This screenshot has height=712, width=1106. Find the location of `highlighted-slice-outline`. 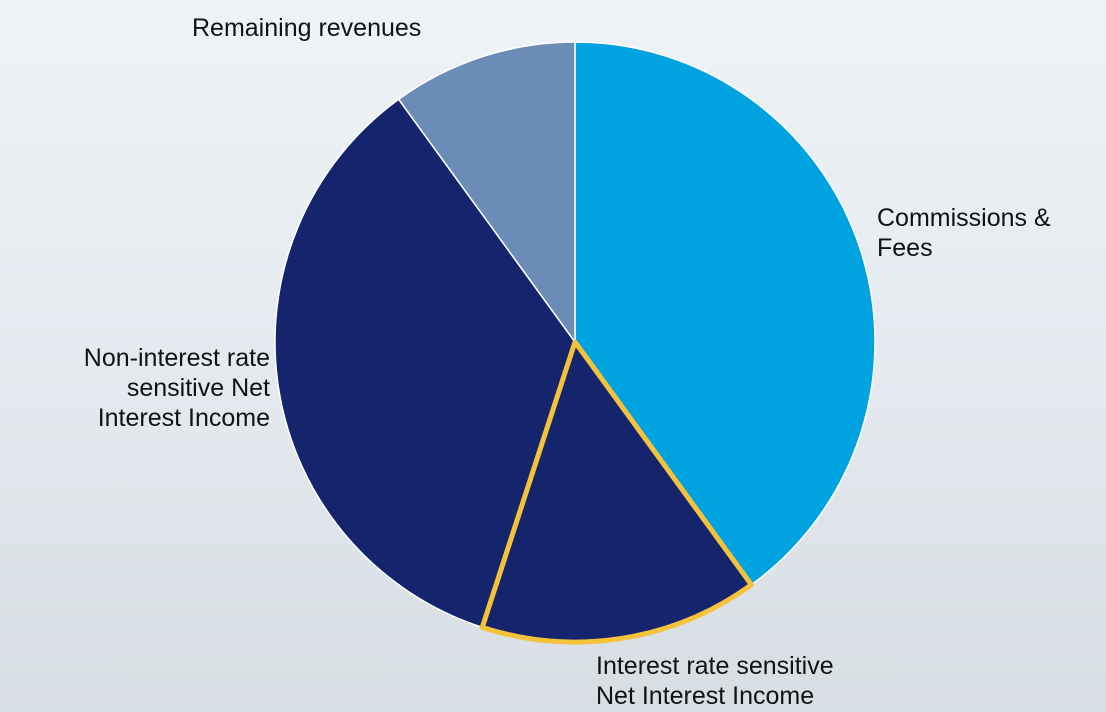

highlighted-slice-outline is located at coordinates (616, 492).